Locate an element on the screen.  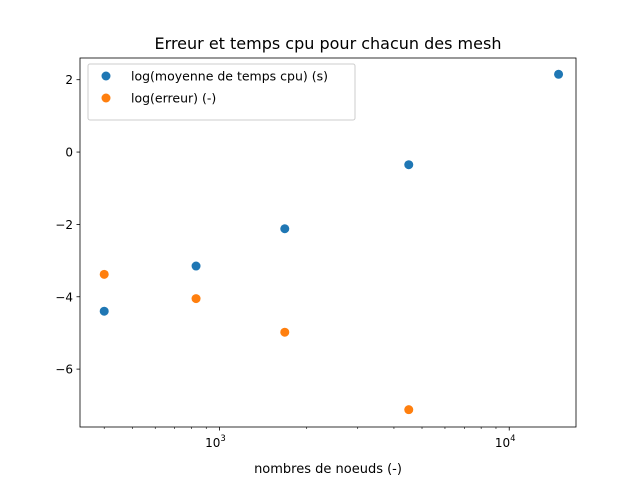
legend-box is located at coordinates (221, 92).